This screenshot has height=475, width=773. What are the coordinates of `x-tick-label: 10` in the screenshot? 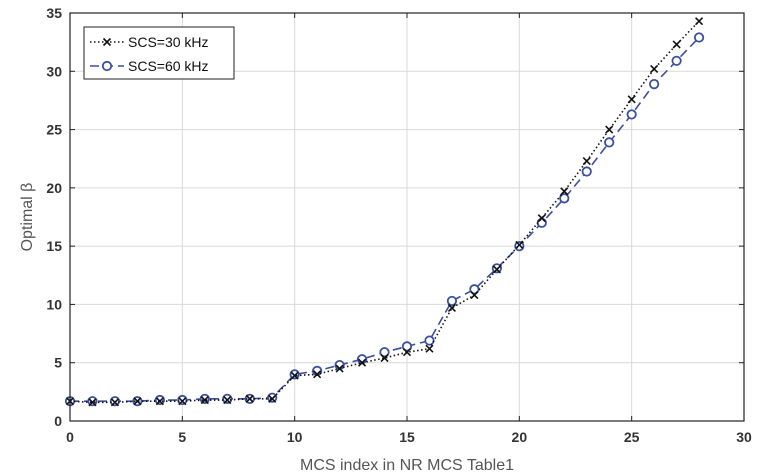 It's located at (295, 437).